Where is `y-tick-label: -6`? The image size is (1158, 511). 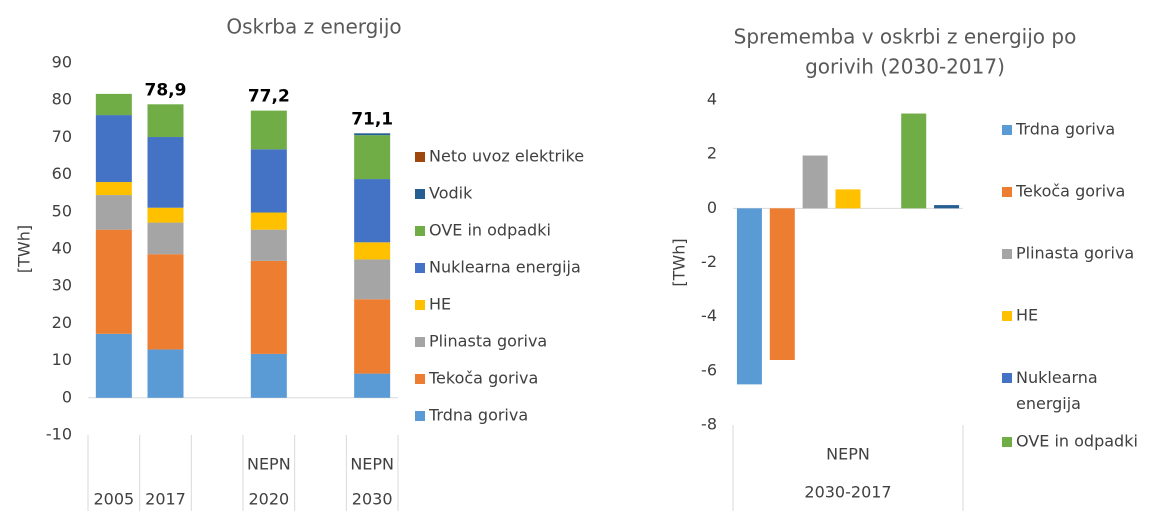 y-tick-label: -6 is located at coordinates (709, 369).